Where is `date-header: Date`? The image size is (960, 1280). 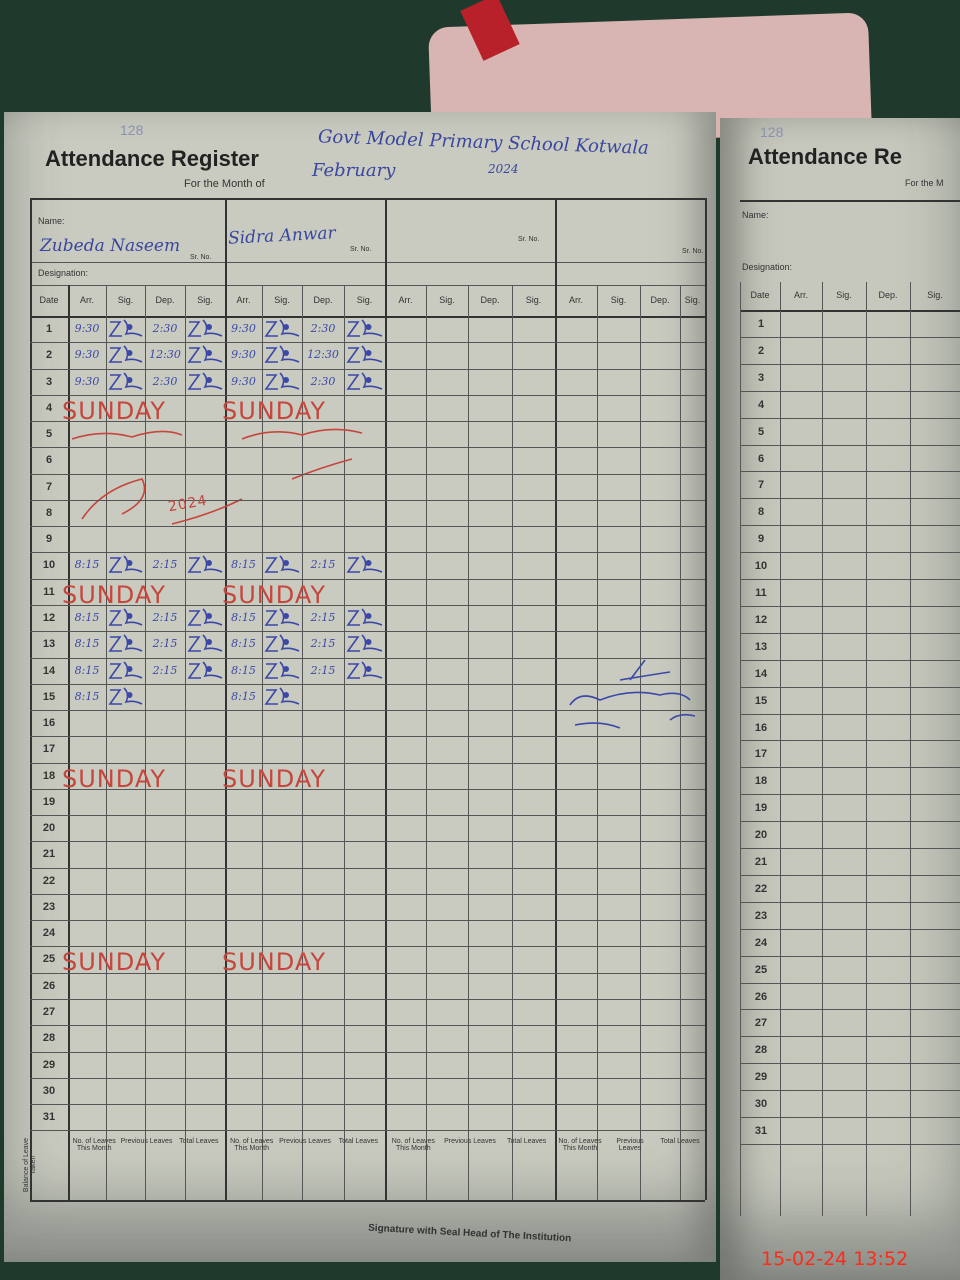
date-header: Date is located at coordinates (49, 300).